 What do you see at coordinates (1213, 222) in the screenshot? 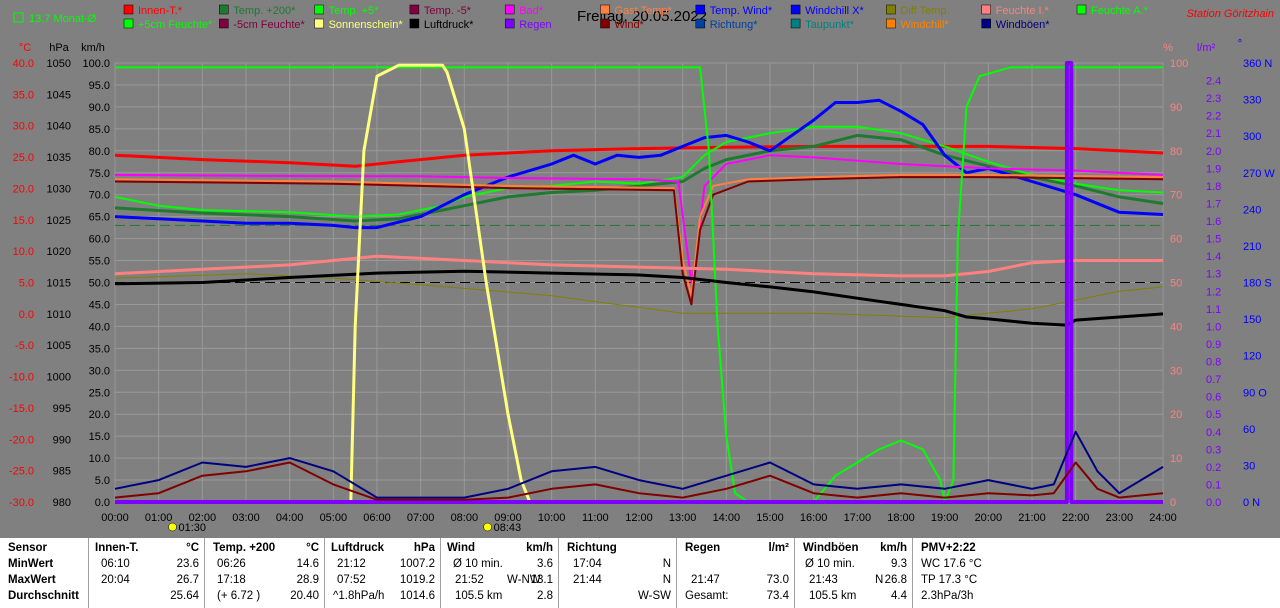
I see `tick-label-rain: 1.6` at bounding box center [1213, 222].